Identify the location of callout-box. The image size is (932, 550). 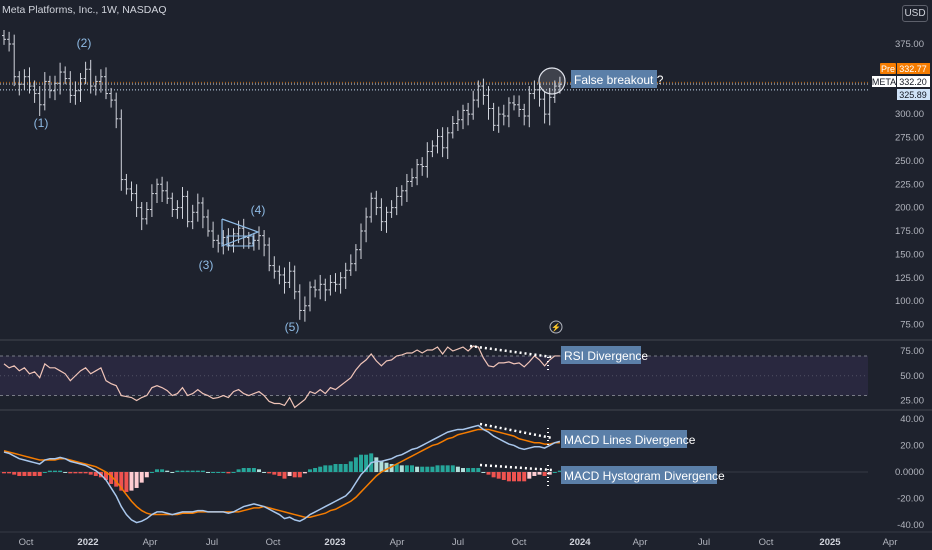
(639, 475).